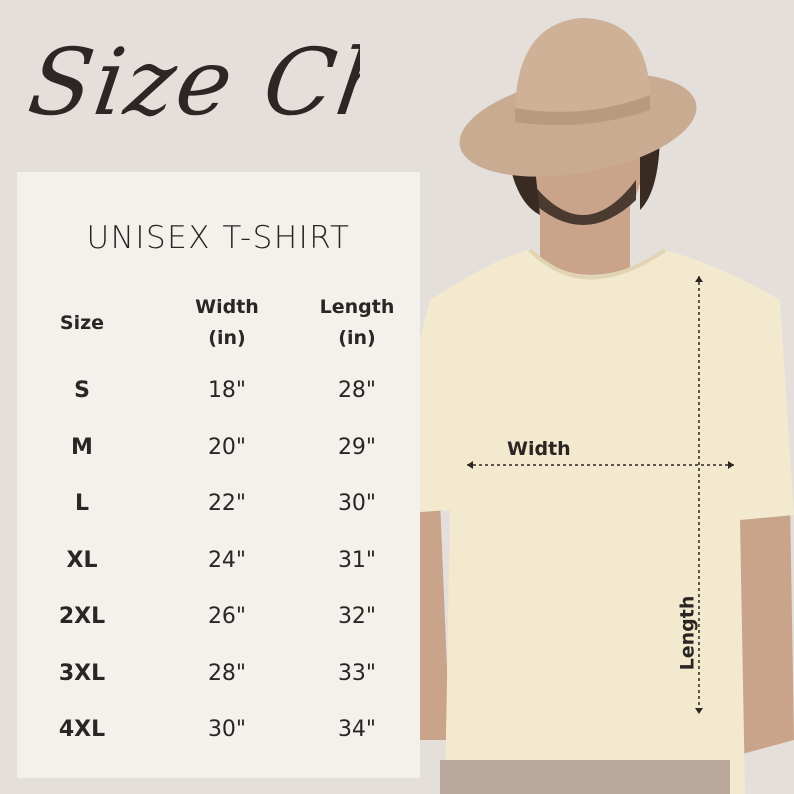  Describe the element at coordinates (357, 307) in the screenshot. I see `header-length-label: Length` at that location.